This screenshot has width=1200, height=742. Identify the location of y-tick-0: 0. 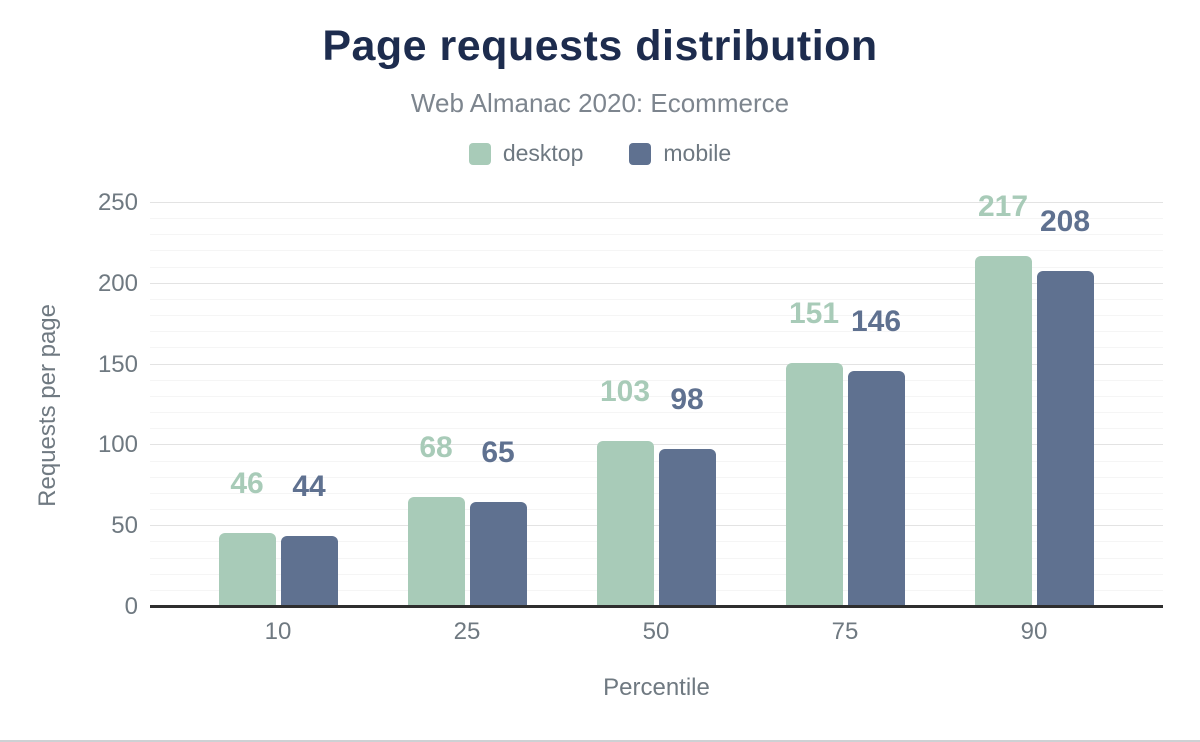
(131, 606).